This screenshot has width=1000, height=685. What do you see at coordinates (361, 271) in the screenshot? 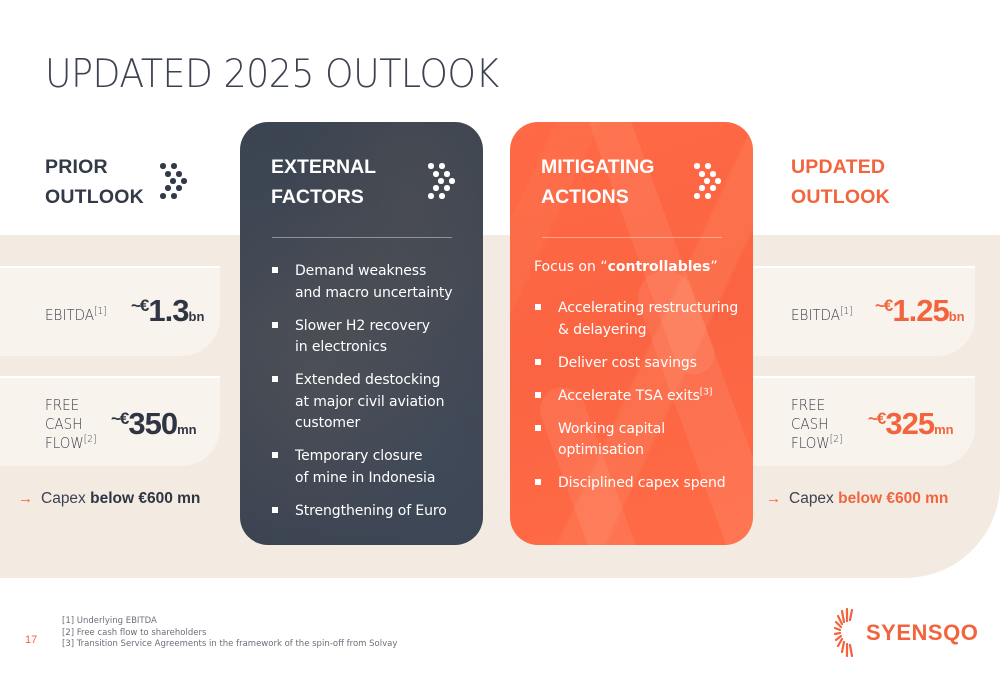
I see `item-line: Demand weakness` at bounding box center [361, 271].